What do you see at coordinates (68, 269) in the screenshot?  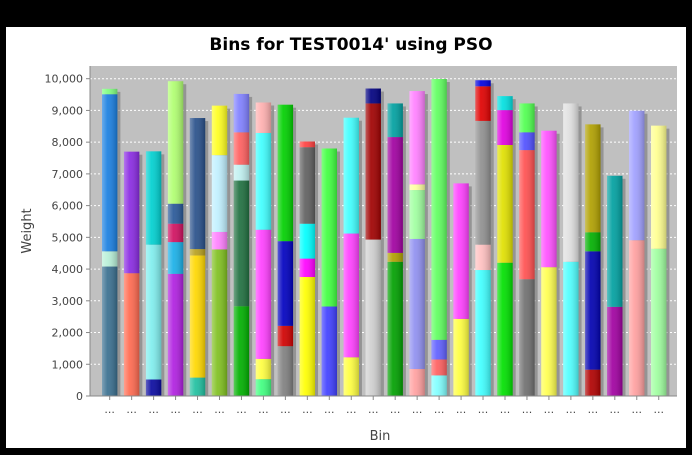 I see `y-tick-label: 4,000` at bounding box center [68, 269].